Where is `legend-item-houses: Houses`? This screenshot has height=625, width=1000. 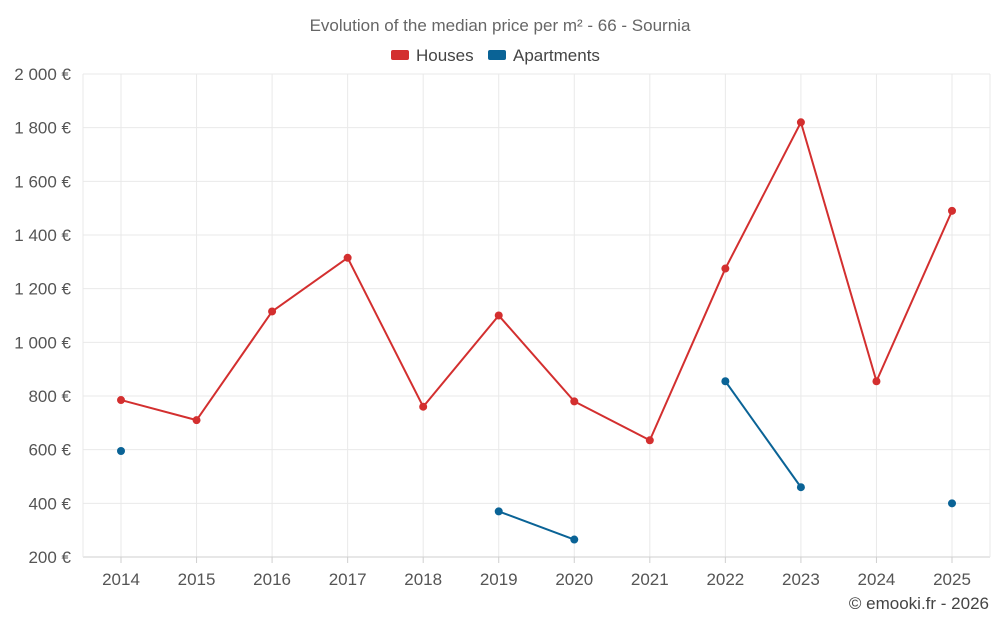 legend-item-houses: Houses is located at coordinates (432, 55).